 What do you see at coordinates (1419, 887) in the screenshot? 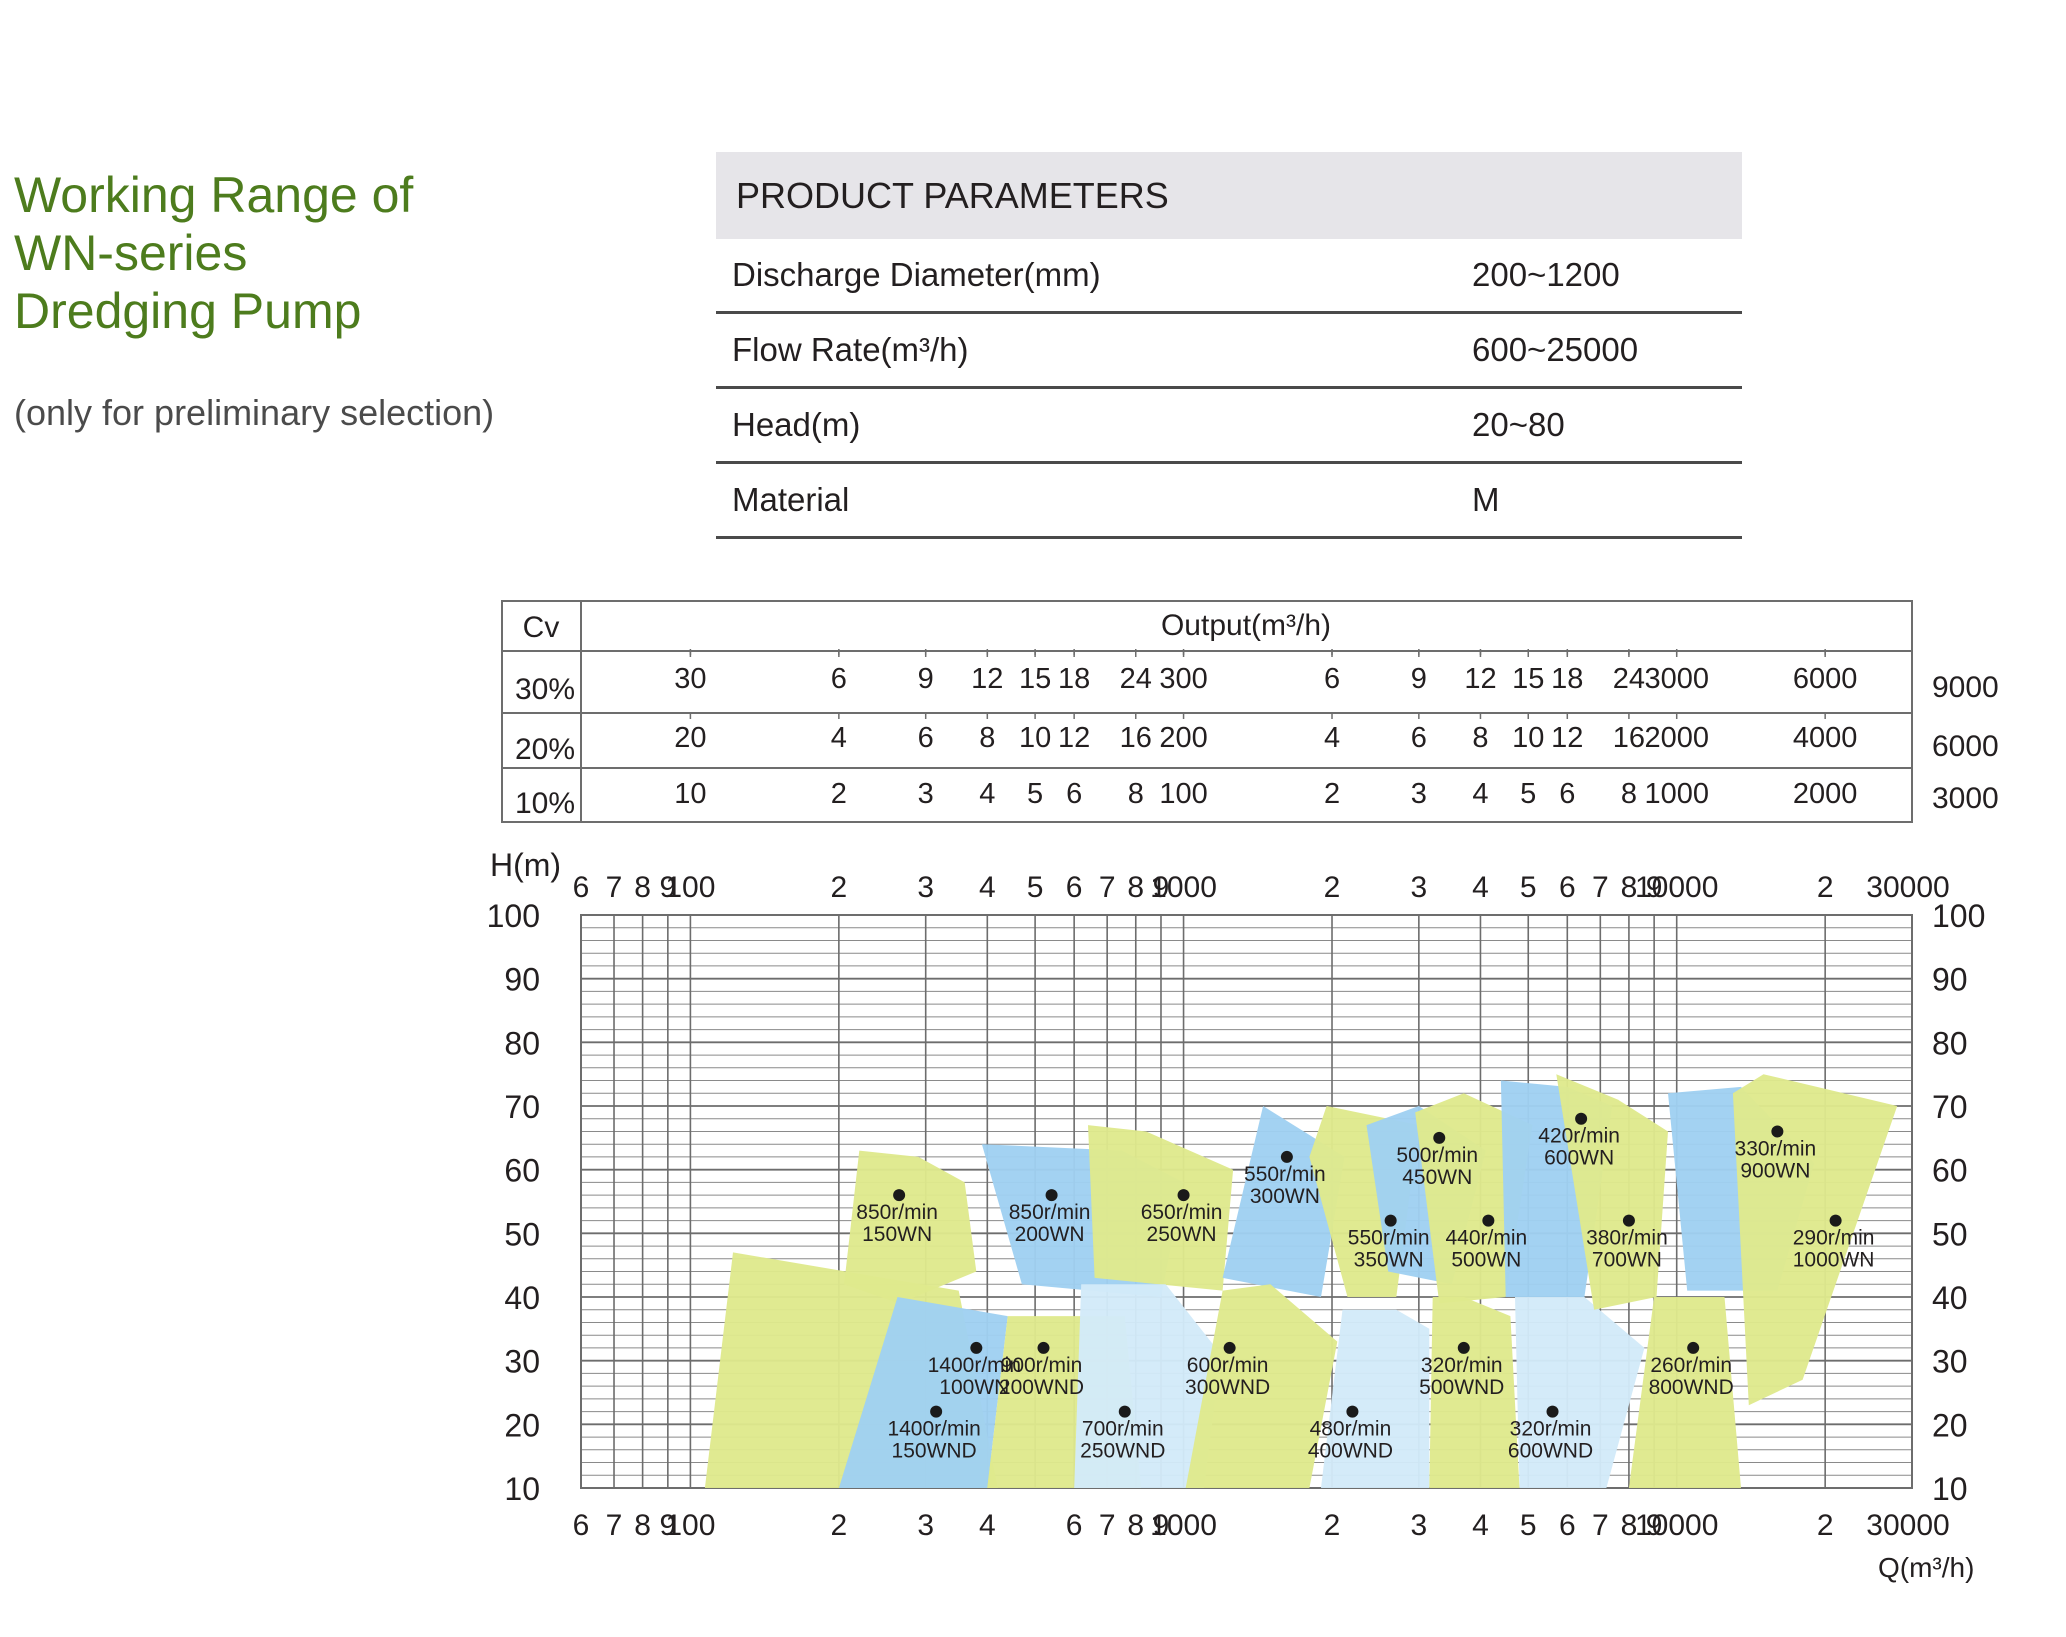
I see `x-tick-label-top: 3` at bounding box center [1419, 887].